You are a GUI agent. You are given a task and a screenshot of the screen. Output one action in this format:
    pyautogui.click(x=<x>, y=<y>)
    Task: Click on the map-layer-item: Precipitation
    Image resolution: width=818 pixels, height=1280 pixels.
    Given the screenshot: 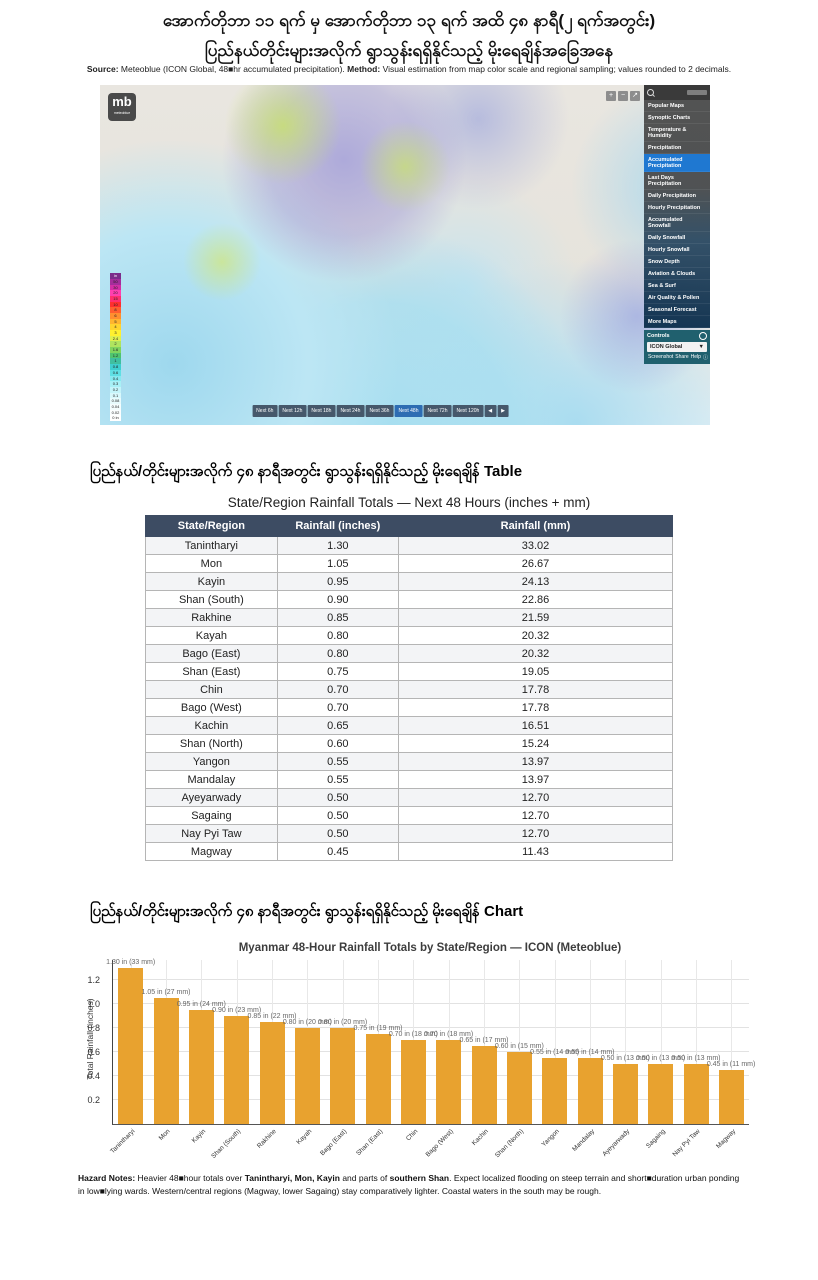 What is the action you would take?
    pyautogui.click(x=677, y=148)
    